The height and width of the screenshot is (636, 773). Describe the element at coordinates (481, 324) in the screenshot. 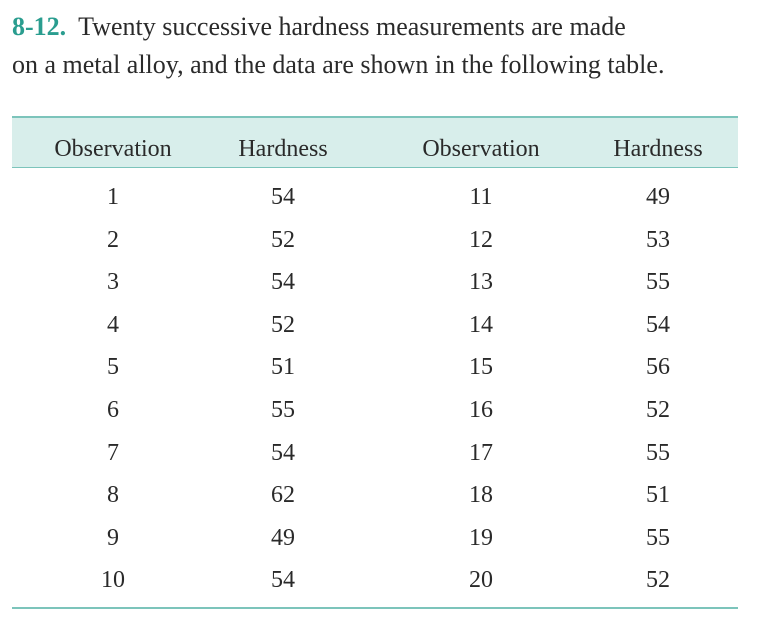

I see `table-cell: 14` at that location.